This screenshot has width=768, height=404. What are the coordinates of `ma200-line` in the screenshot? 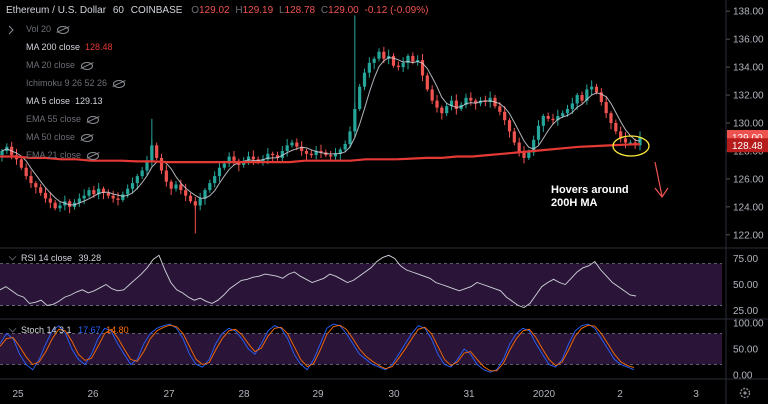 It's located at (320, 153).